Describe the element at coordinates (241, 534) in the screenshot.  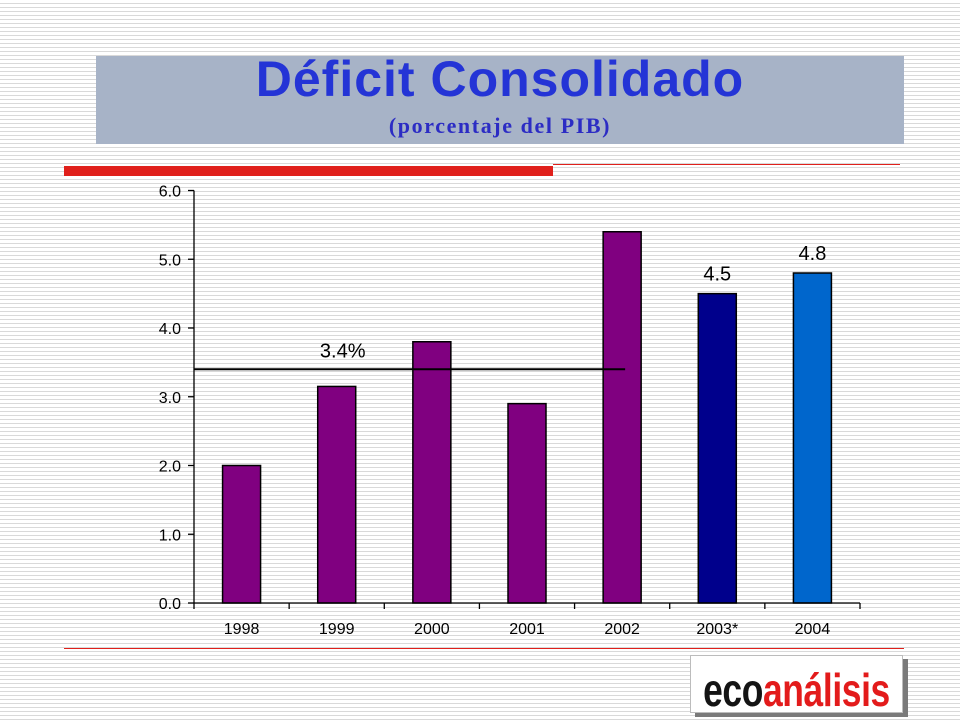
I see `bar-1998` at that location.